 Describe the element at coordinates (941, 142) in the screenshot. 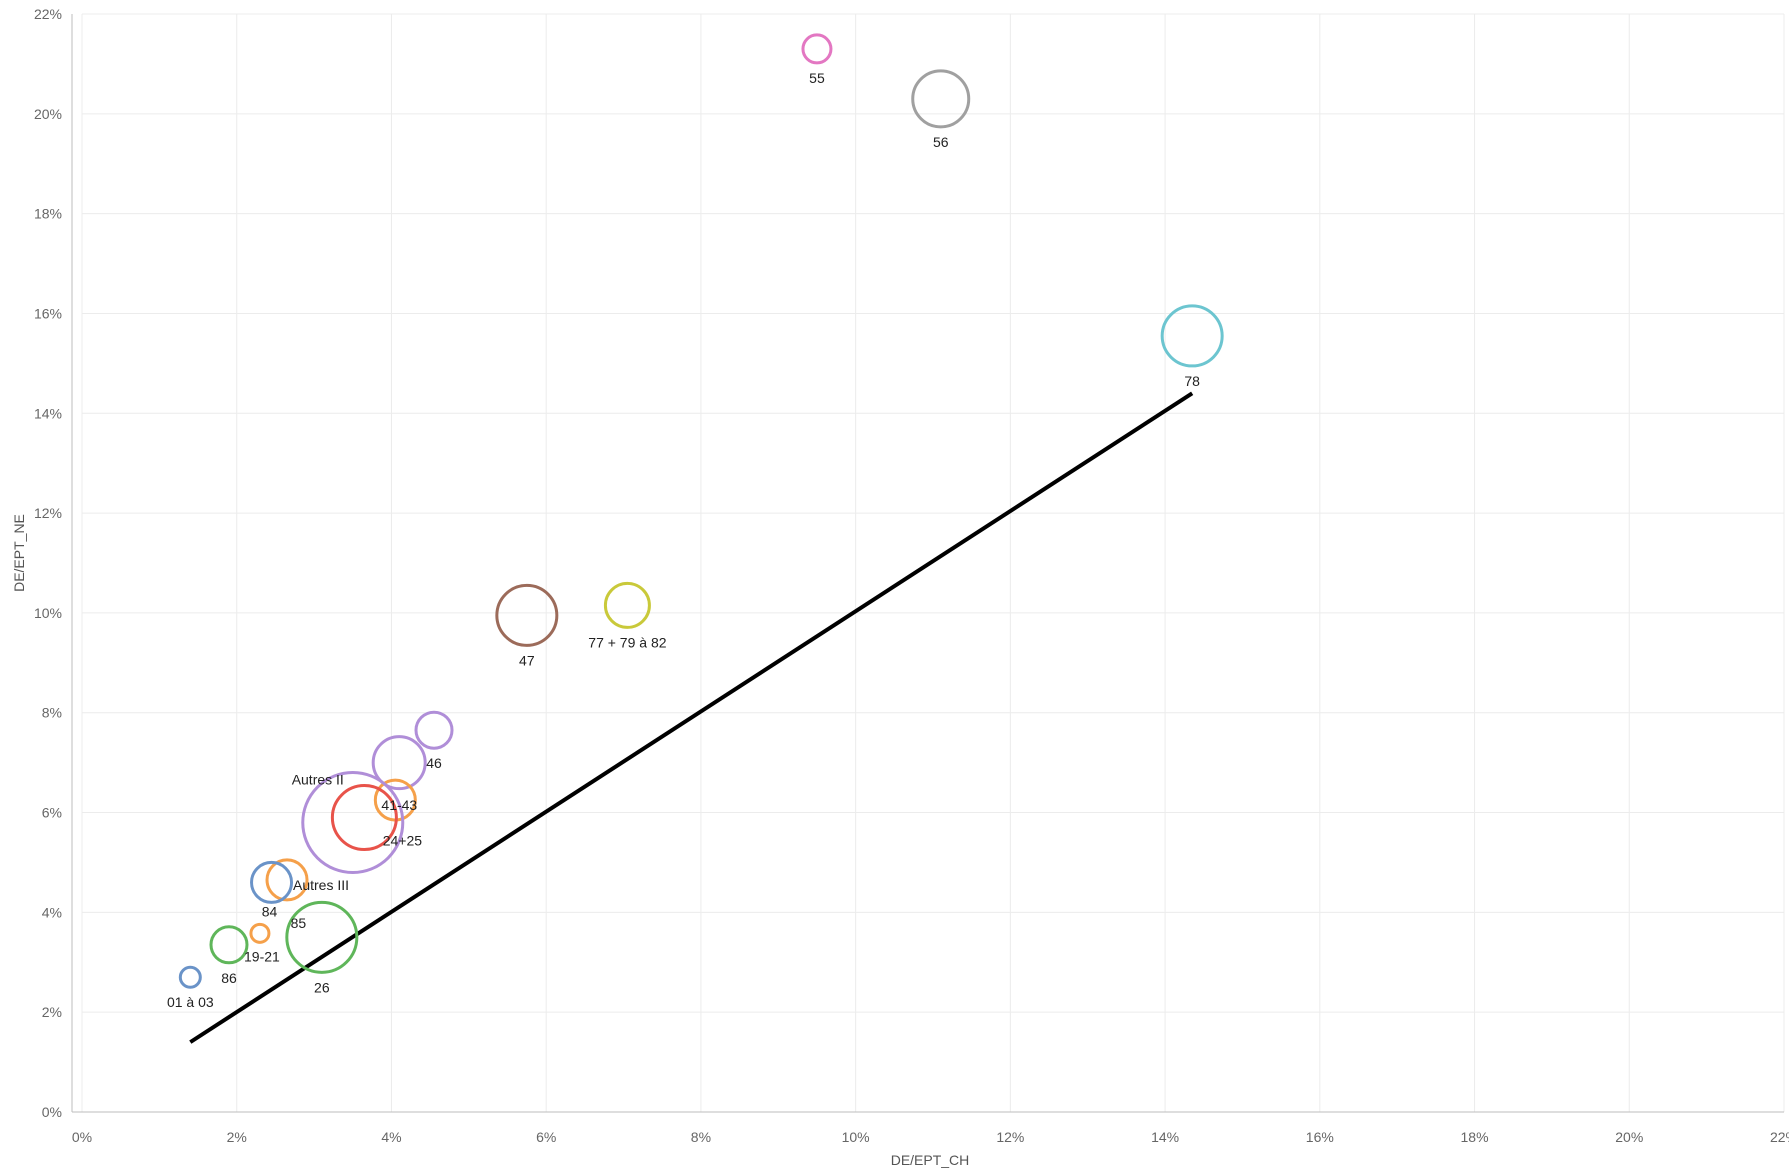

I see `bubble-label: 56` at that location.